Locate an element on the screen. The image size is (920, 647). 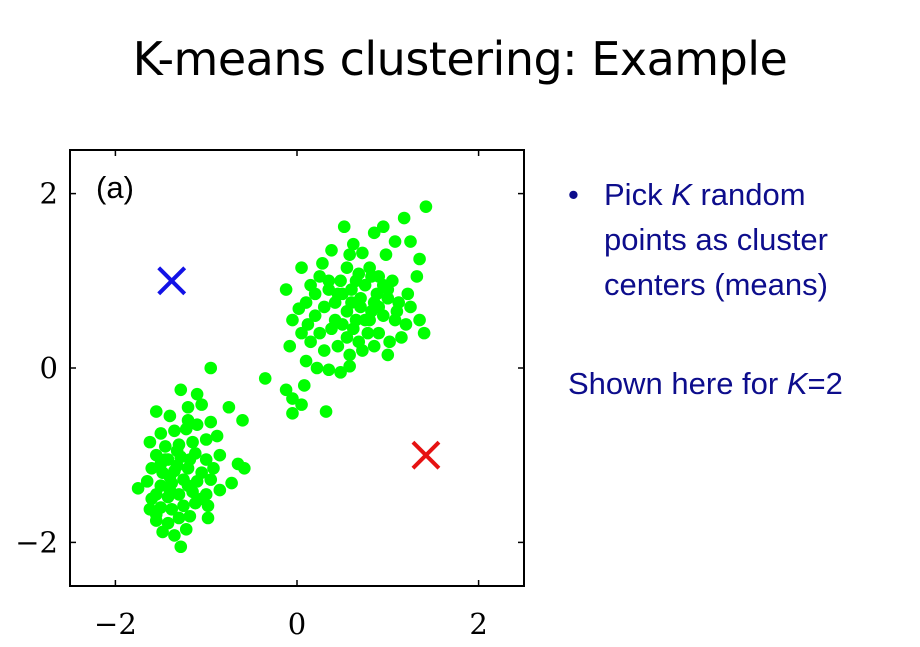
shown-k: K is located at coordinates (797, 383).